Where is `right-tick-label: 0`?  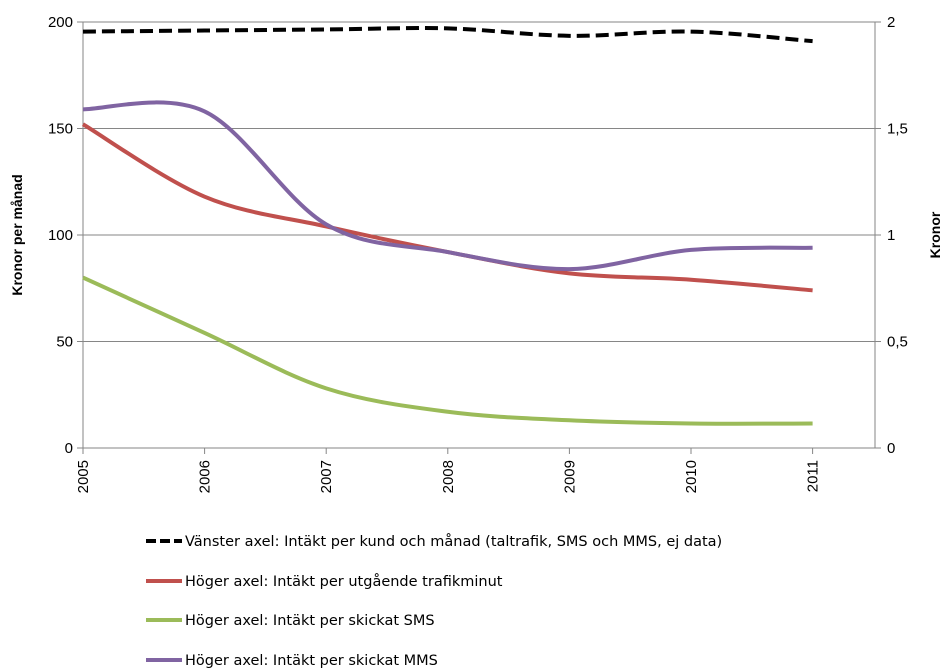
right-tick-label: 0 is located at coordinates (891, 448).